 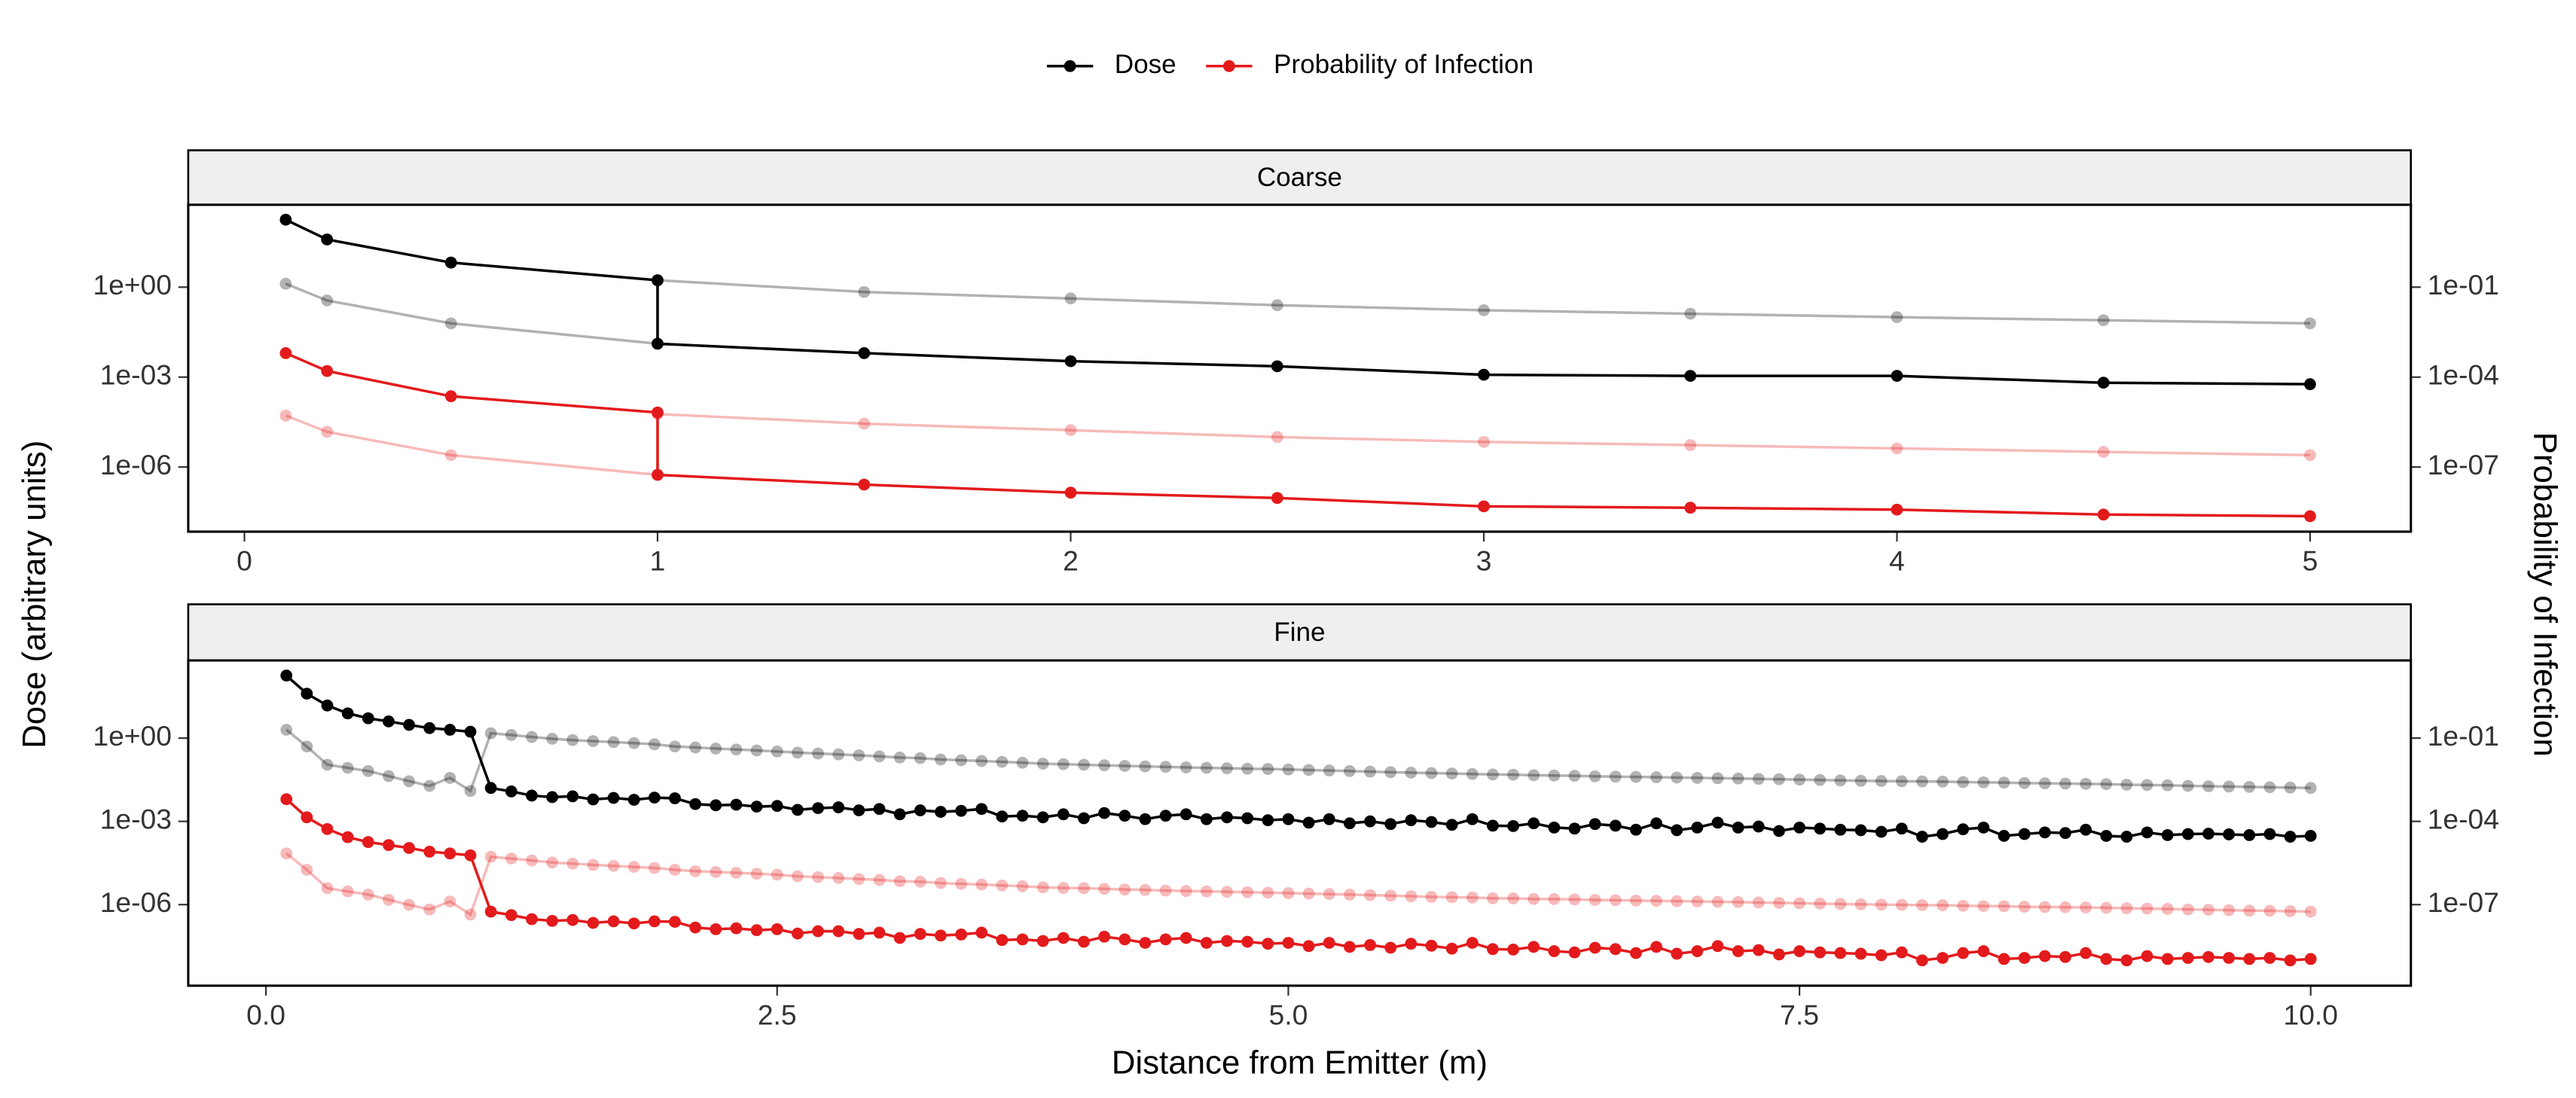 What do you see at coordinates (1288, 1014) in the screenshot?
I see `x-tick-label: 5.0` at bounding box center [1288, 1014].